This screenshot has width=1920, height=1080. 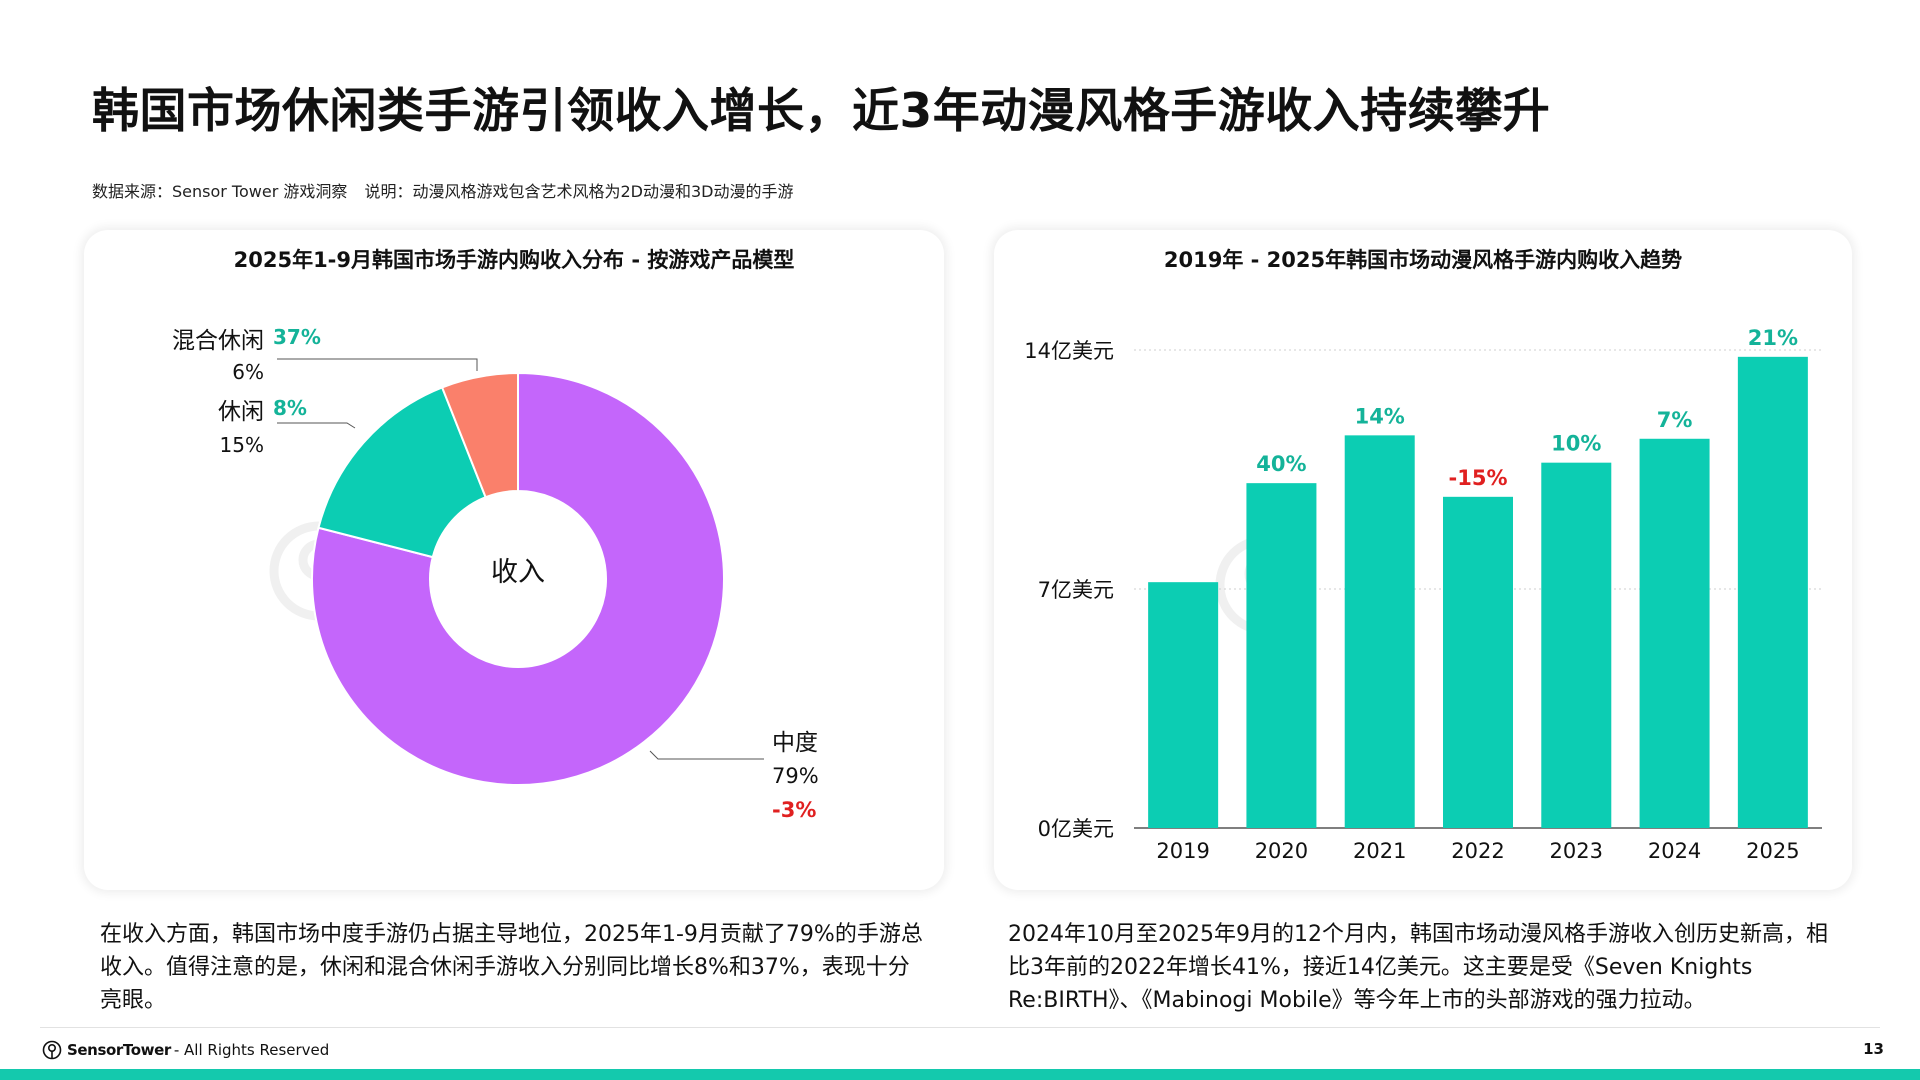 What do you see at coordinates (960, 1074) in the screenshot?
I see `bottom-accent-bar` at bounding box center [960, 1074].